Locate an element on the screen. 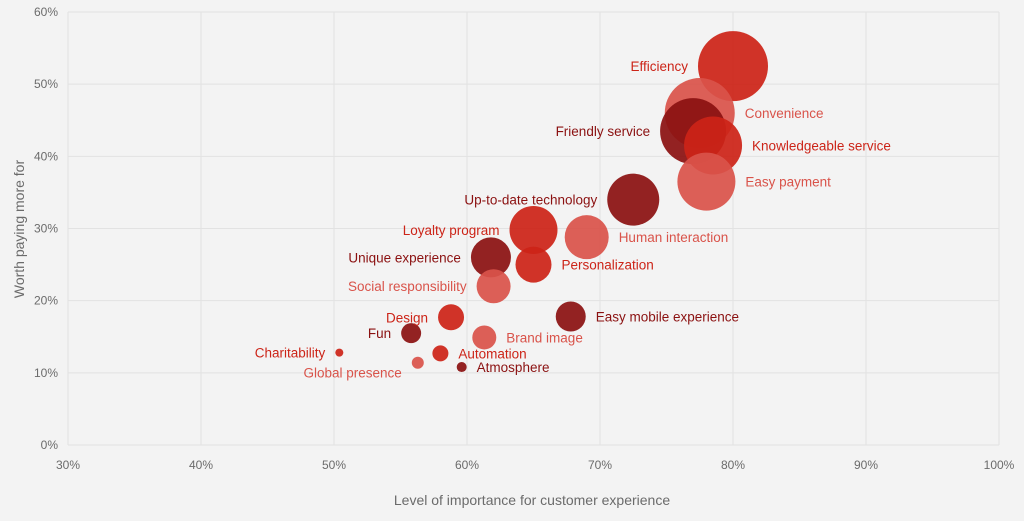  x-tick-label: 80% is located at coordinates (733, 465).